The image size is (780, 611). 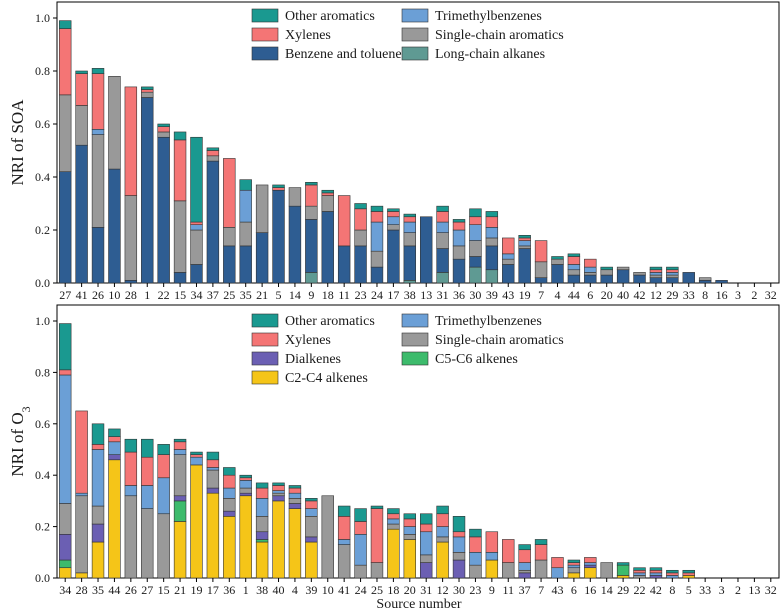 I want to click on x-tick-label: 38, so click(x=410, y=295).